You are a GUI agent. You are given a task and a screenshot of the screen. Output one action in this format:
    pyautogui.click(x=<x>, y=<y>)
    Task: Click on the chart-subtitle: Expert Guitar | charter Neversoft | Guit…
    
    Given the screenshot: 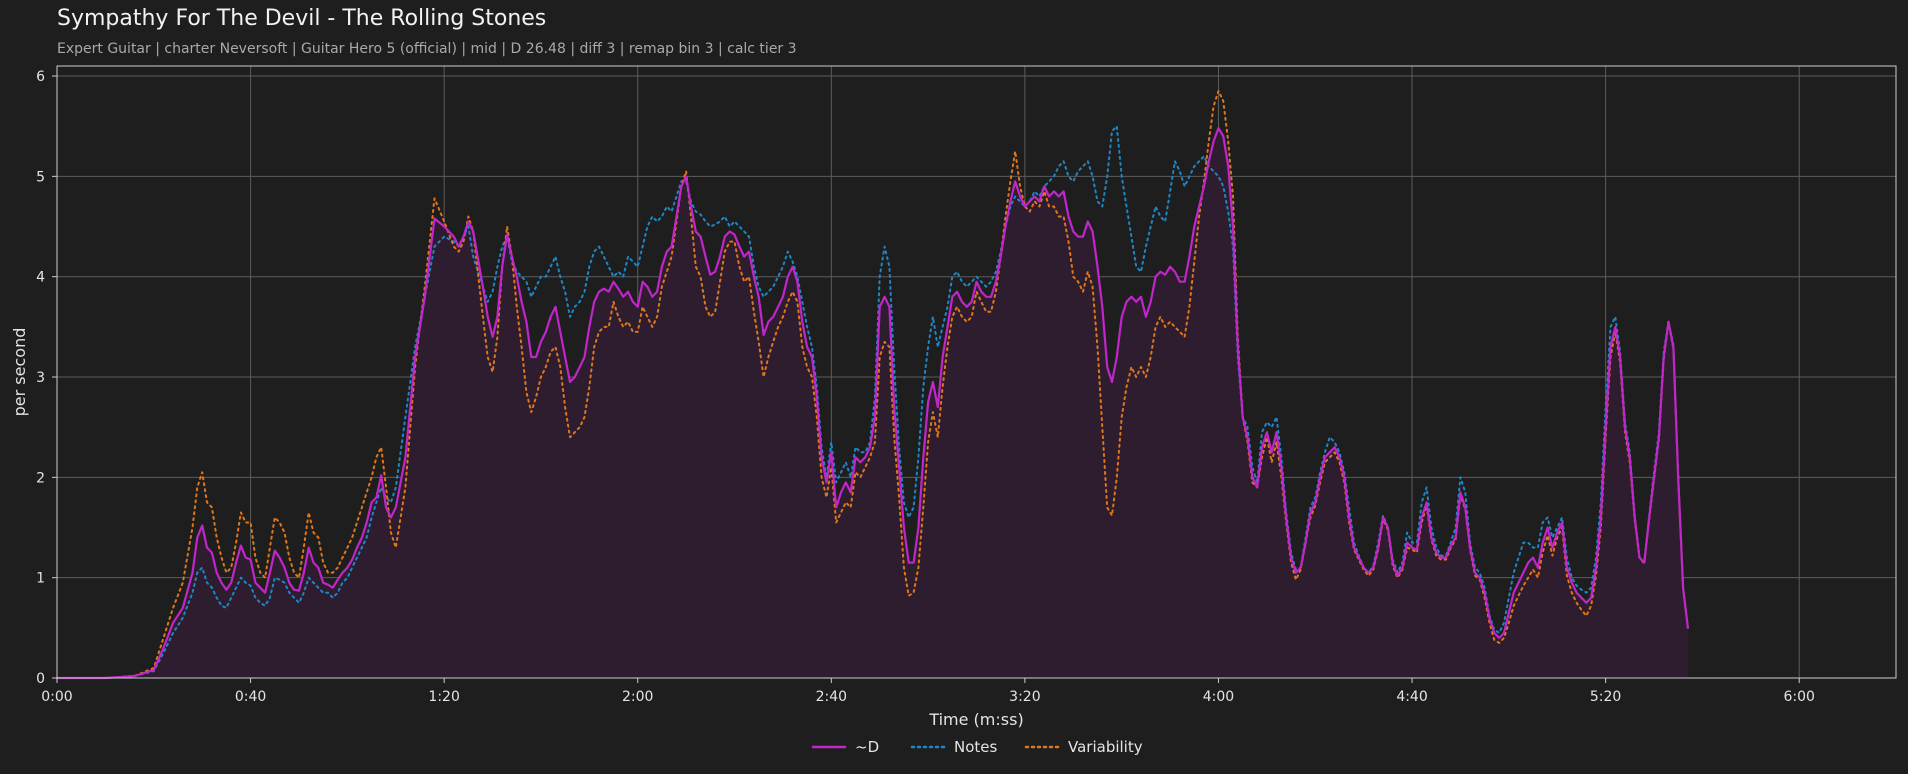 What is the action you would take?
    pyautogui.click(x=427, y=49)
    